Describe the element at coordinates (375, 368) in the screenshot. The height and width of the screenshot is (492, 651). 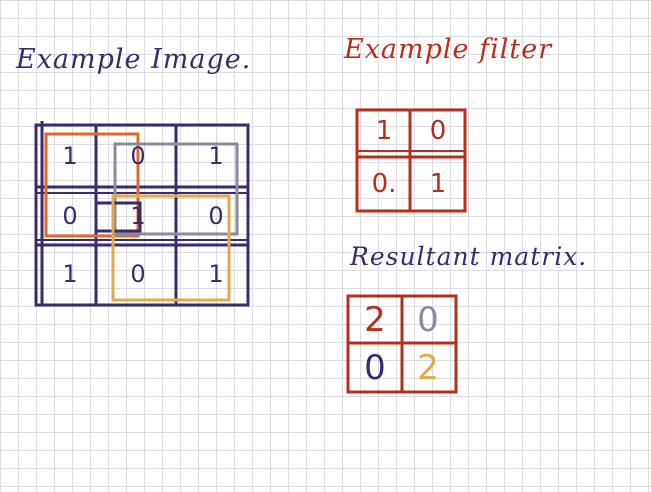
I see `result-cell-1-0: 0` at that location.